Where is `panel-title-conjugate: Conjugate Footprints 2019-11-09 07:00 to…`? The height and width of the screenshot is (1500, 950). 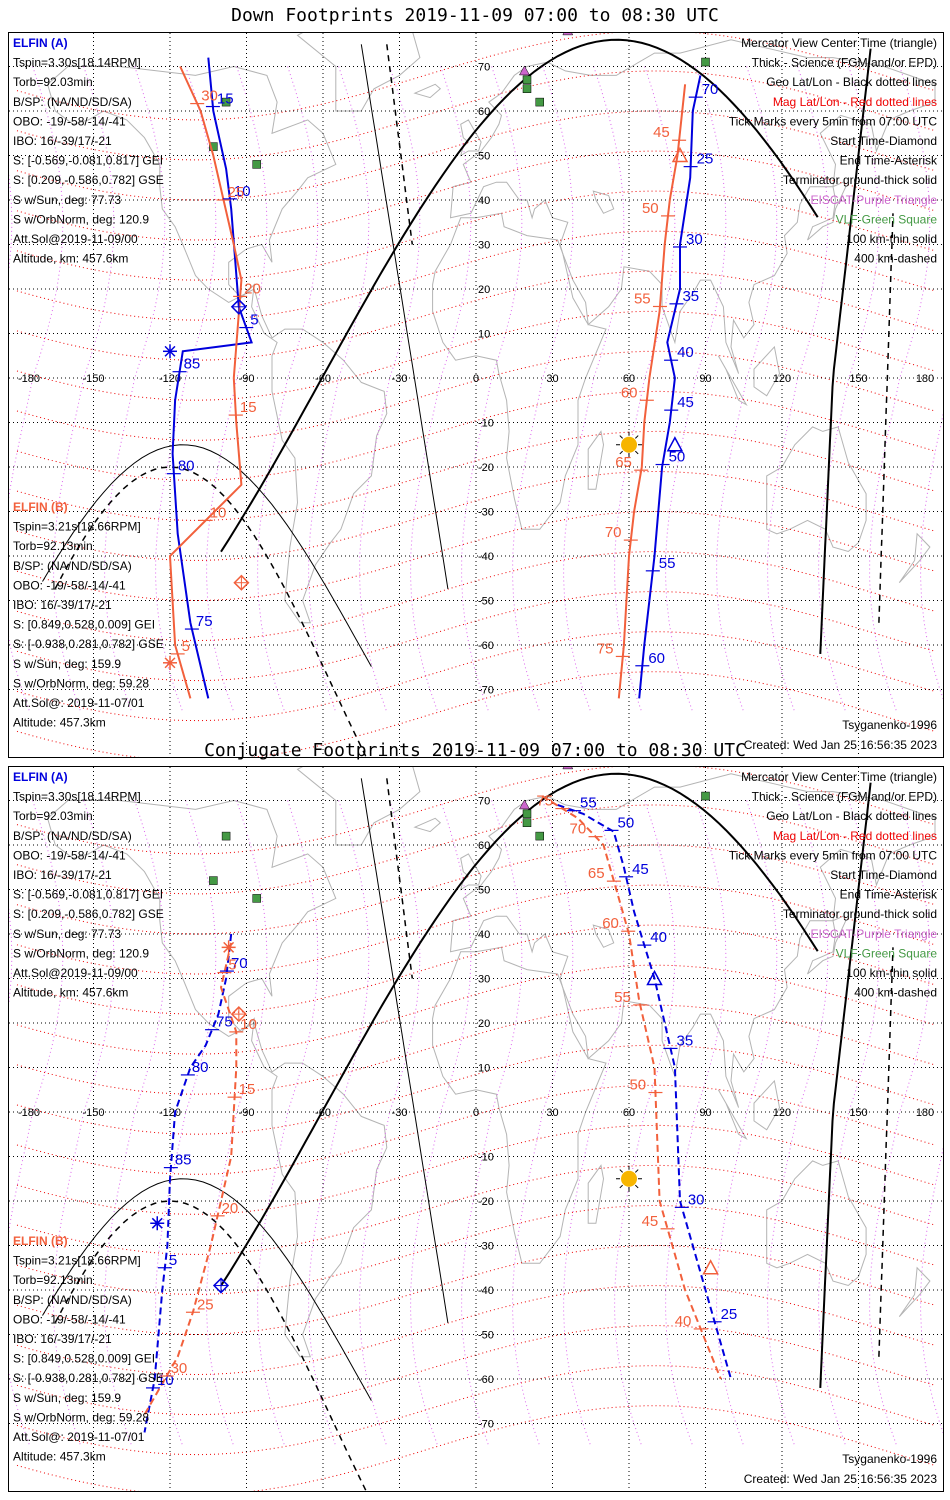 panel-title-conjugate: Conjugate Footprints 2019-11-09 07:00 to… is located at coordinates (475, 750).